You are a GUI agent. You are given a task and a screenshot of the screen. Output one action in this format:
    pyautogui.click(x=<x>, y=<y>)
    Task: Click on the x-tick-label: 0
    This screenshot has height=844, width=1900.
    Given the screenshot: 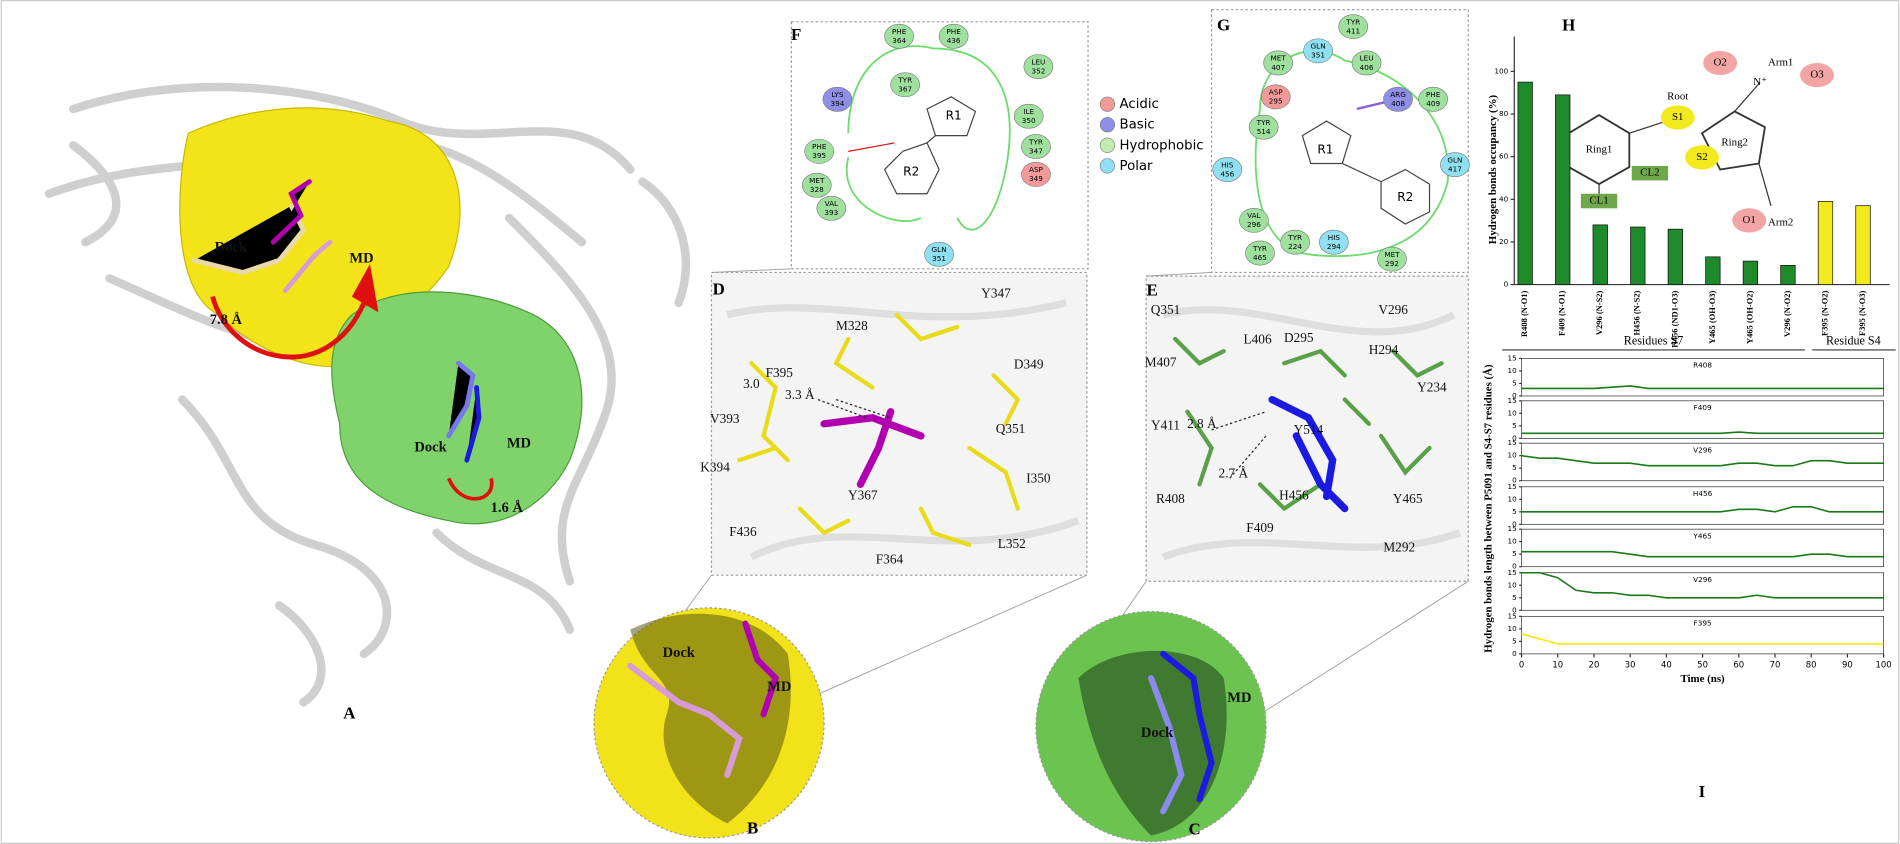 What is the action you would take?
    pyautogui.click(x=1521, y=664)
    